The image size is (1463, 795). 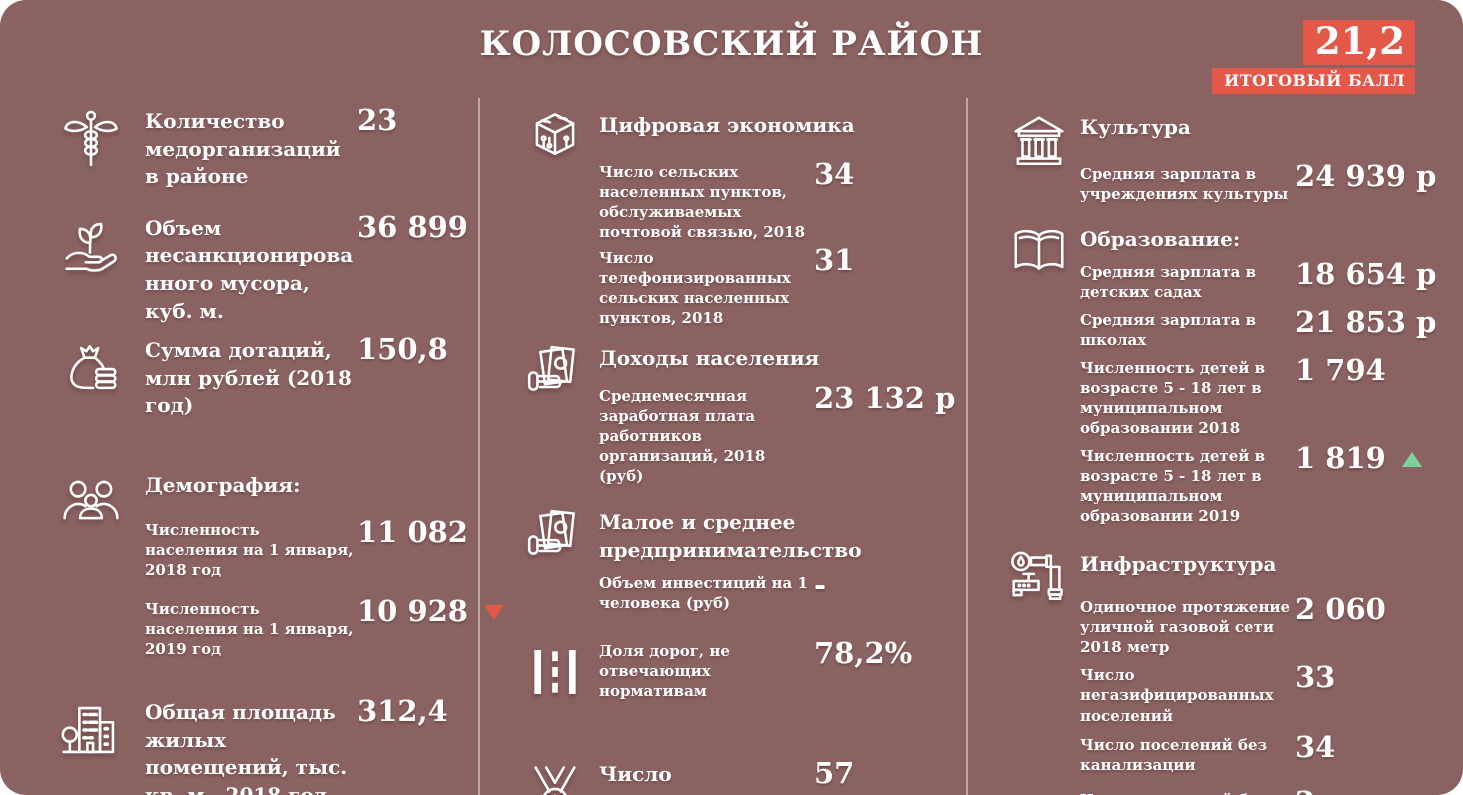 I want to click on section-header-digital-economy: Цифровая экономика, so click(x=745, y=132).